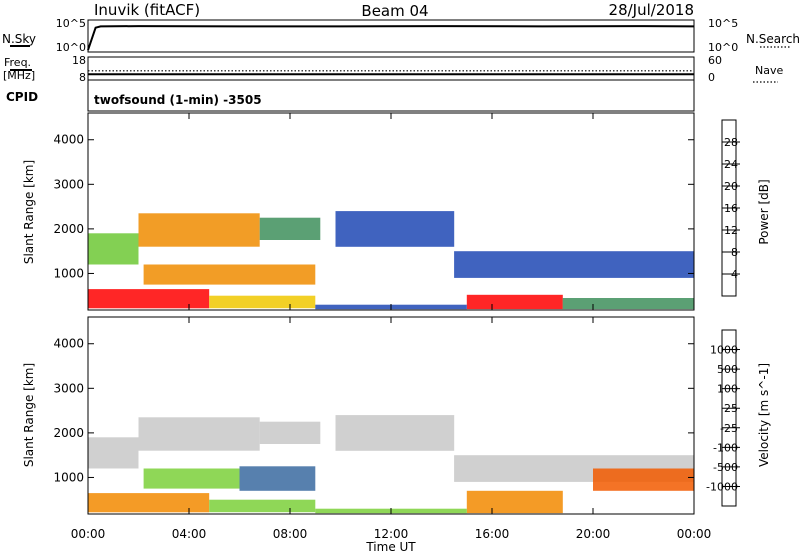 Image resolution: width=800 pixels, height=554 pixels. Describe the element at coordinates (722, 486) in the screenshot. I see `colorbar-tick-label: -1000` at that location.